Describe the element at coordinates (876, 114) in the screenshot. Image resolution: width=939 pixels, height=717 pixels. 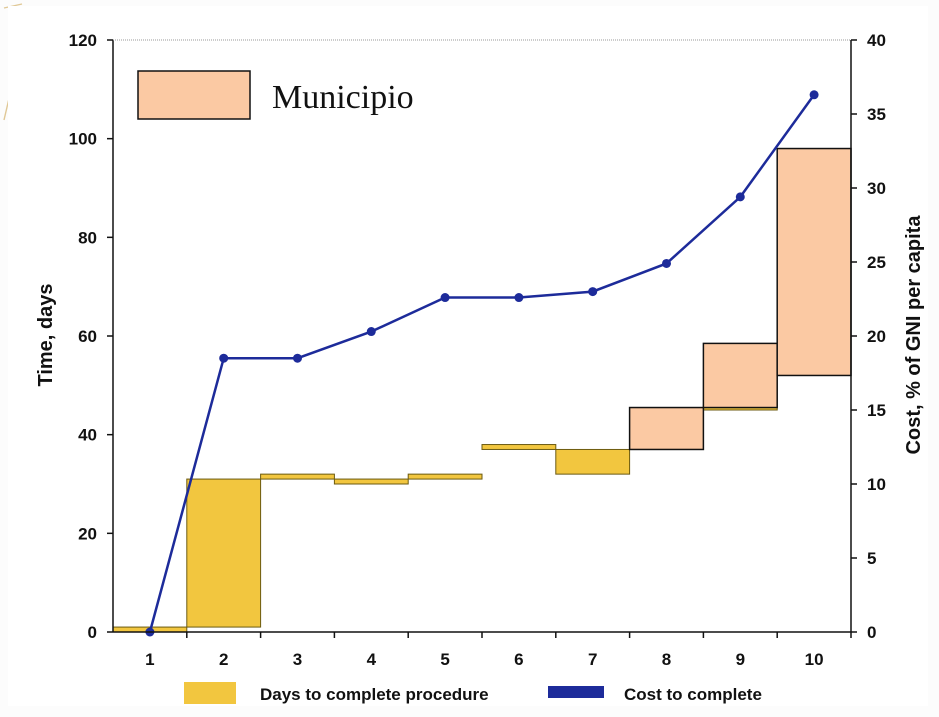
I see `cost-tick-label: 35` at that location.